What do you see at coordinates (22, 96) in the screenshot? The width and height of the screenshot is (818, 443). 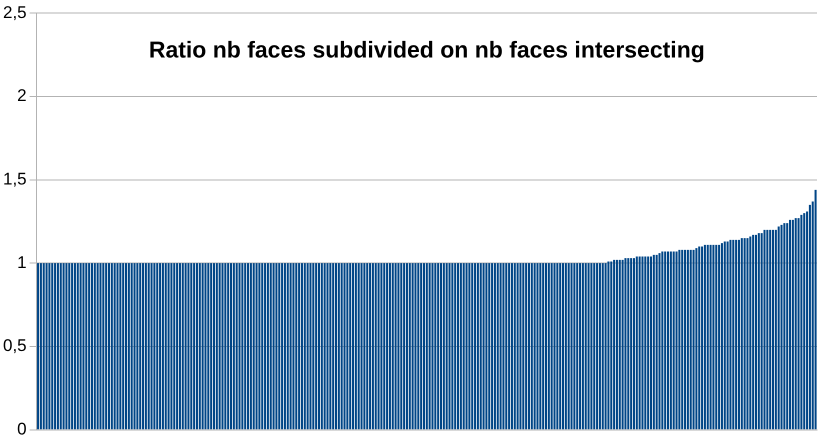 I see `y-tick-label: 2` at bounding box center [22, 96].